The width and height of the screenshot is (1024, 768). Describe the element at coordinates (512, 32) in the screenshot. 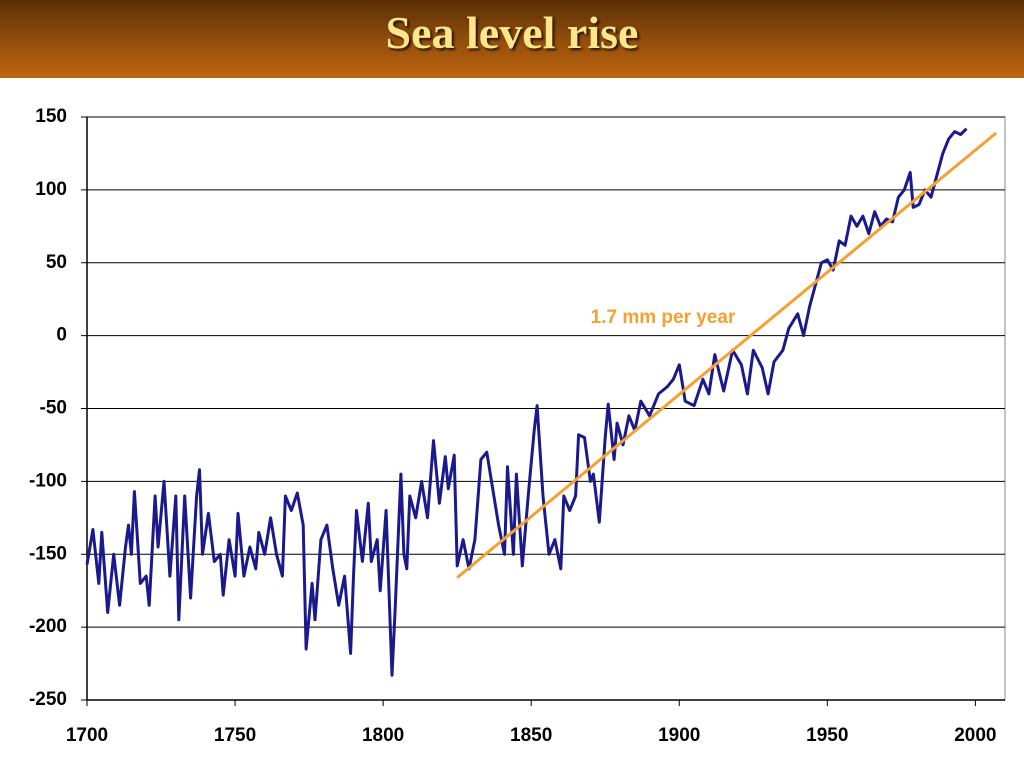

I see `chart-title: Sea level rise` at that location.